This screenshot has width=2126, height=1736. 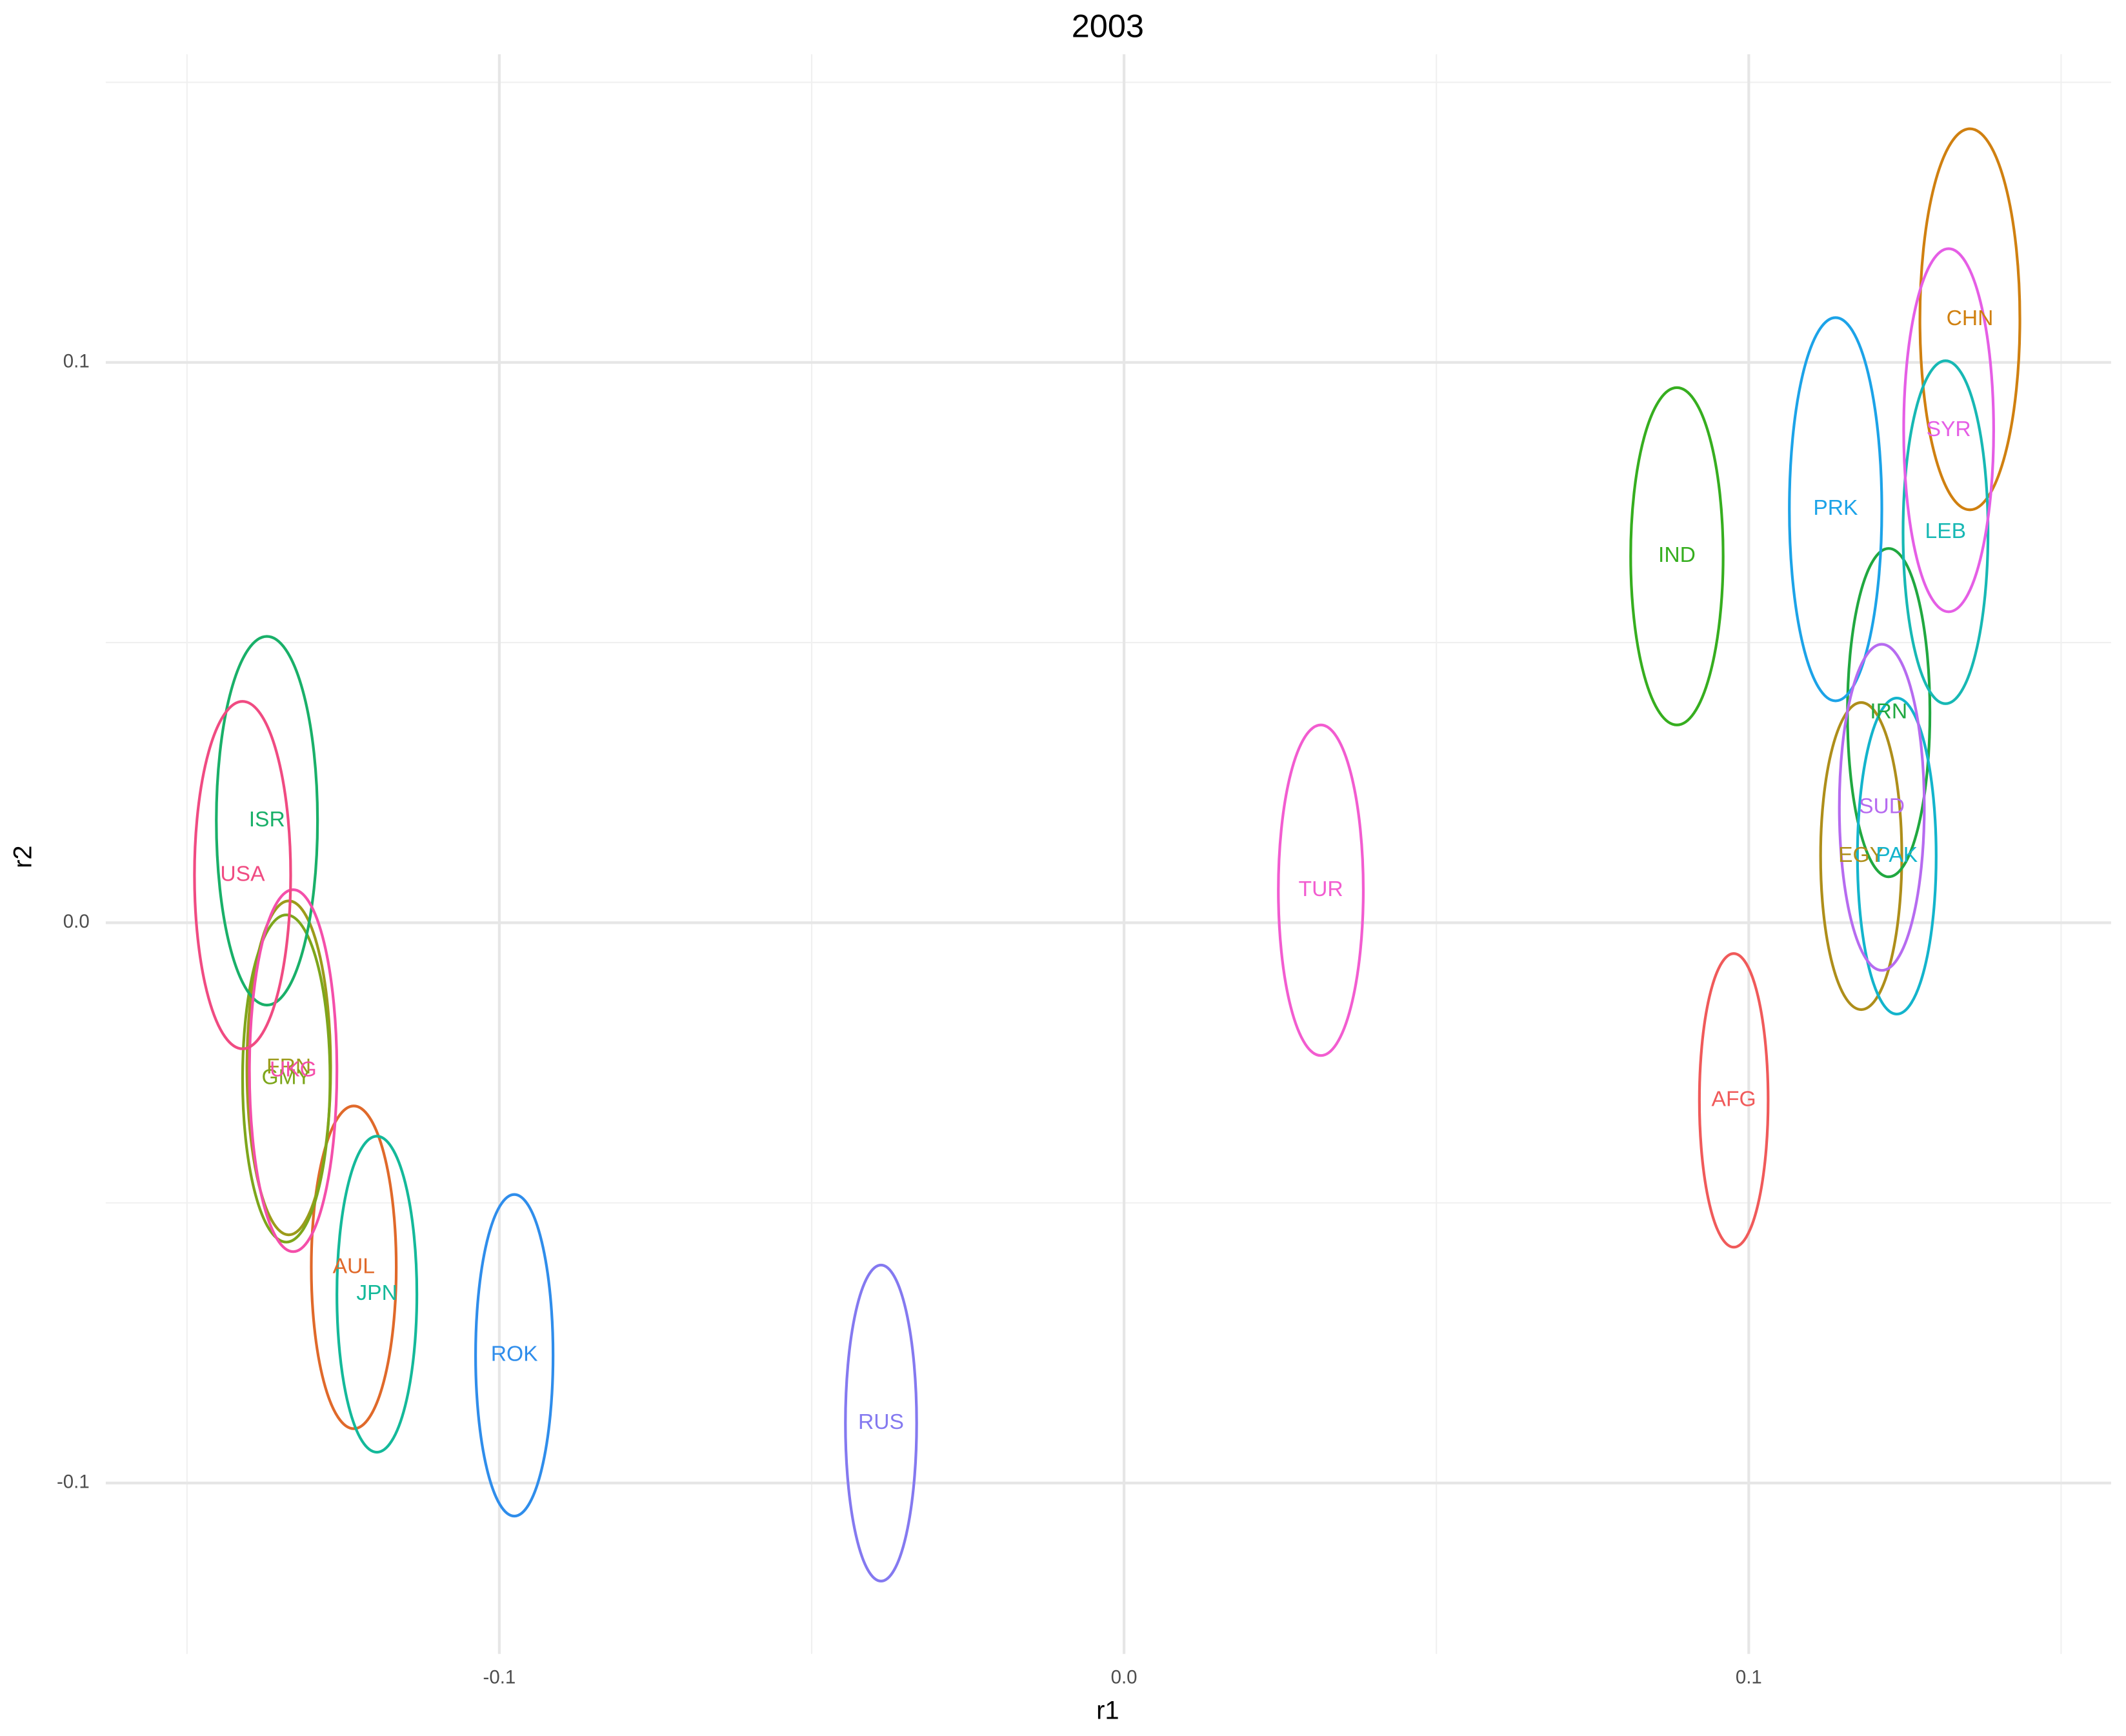 I want to click on country-label: RUS, so click(x=881, y=1422).